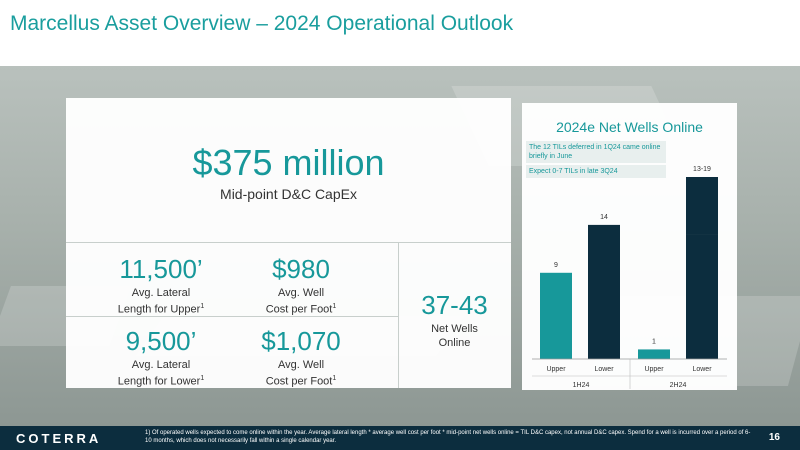 The height and width of the screenshot is (450, 800). I want to click on metric-value: $980, so click(301, 269).